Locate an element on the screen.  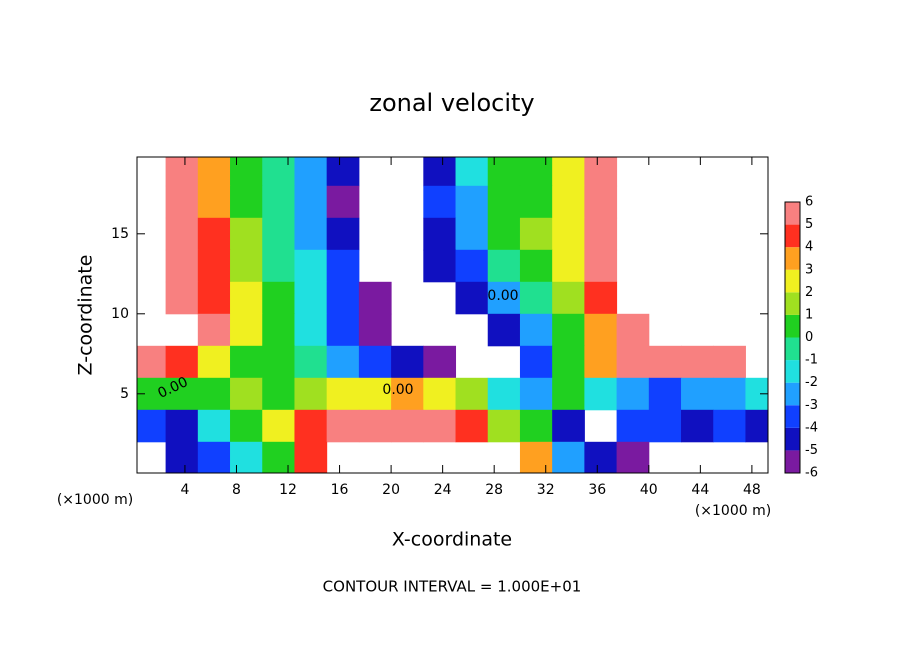
y-tick-label: 10 is located at coordinates (120, 314).